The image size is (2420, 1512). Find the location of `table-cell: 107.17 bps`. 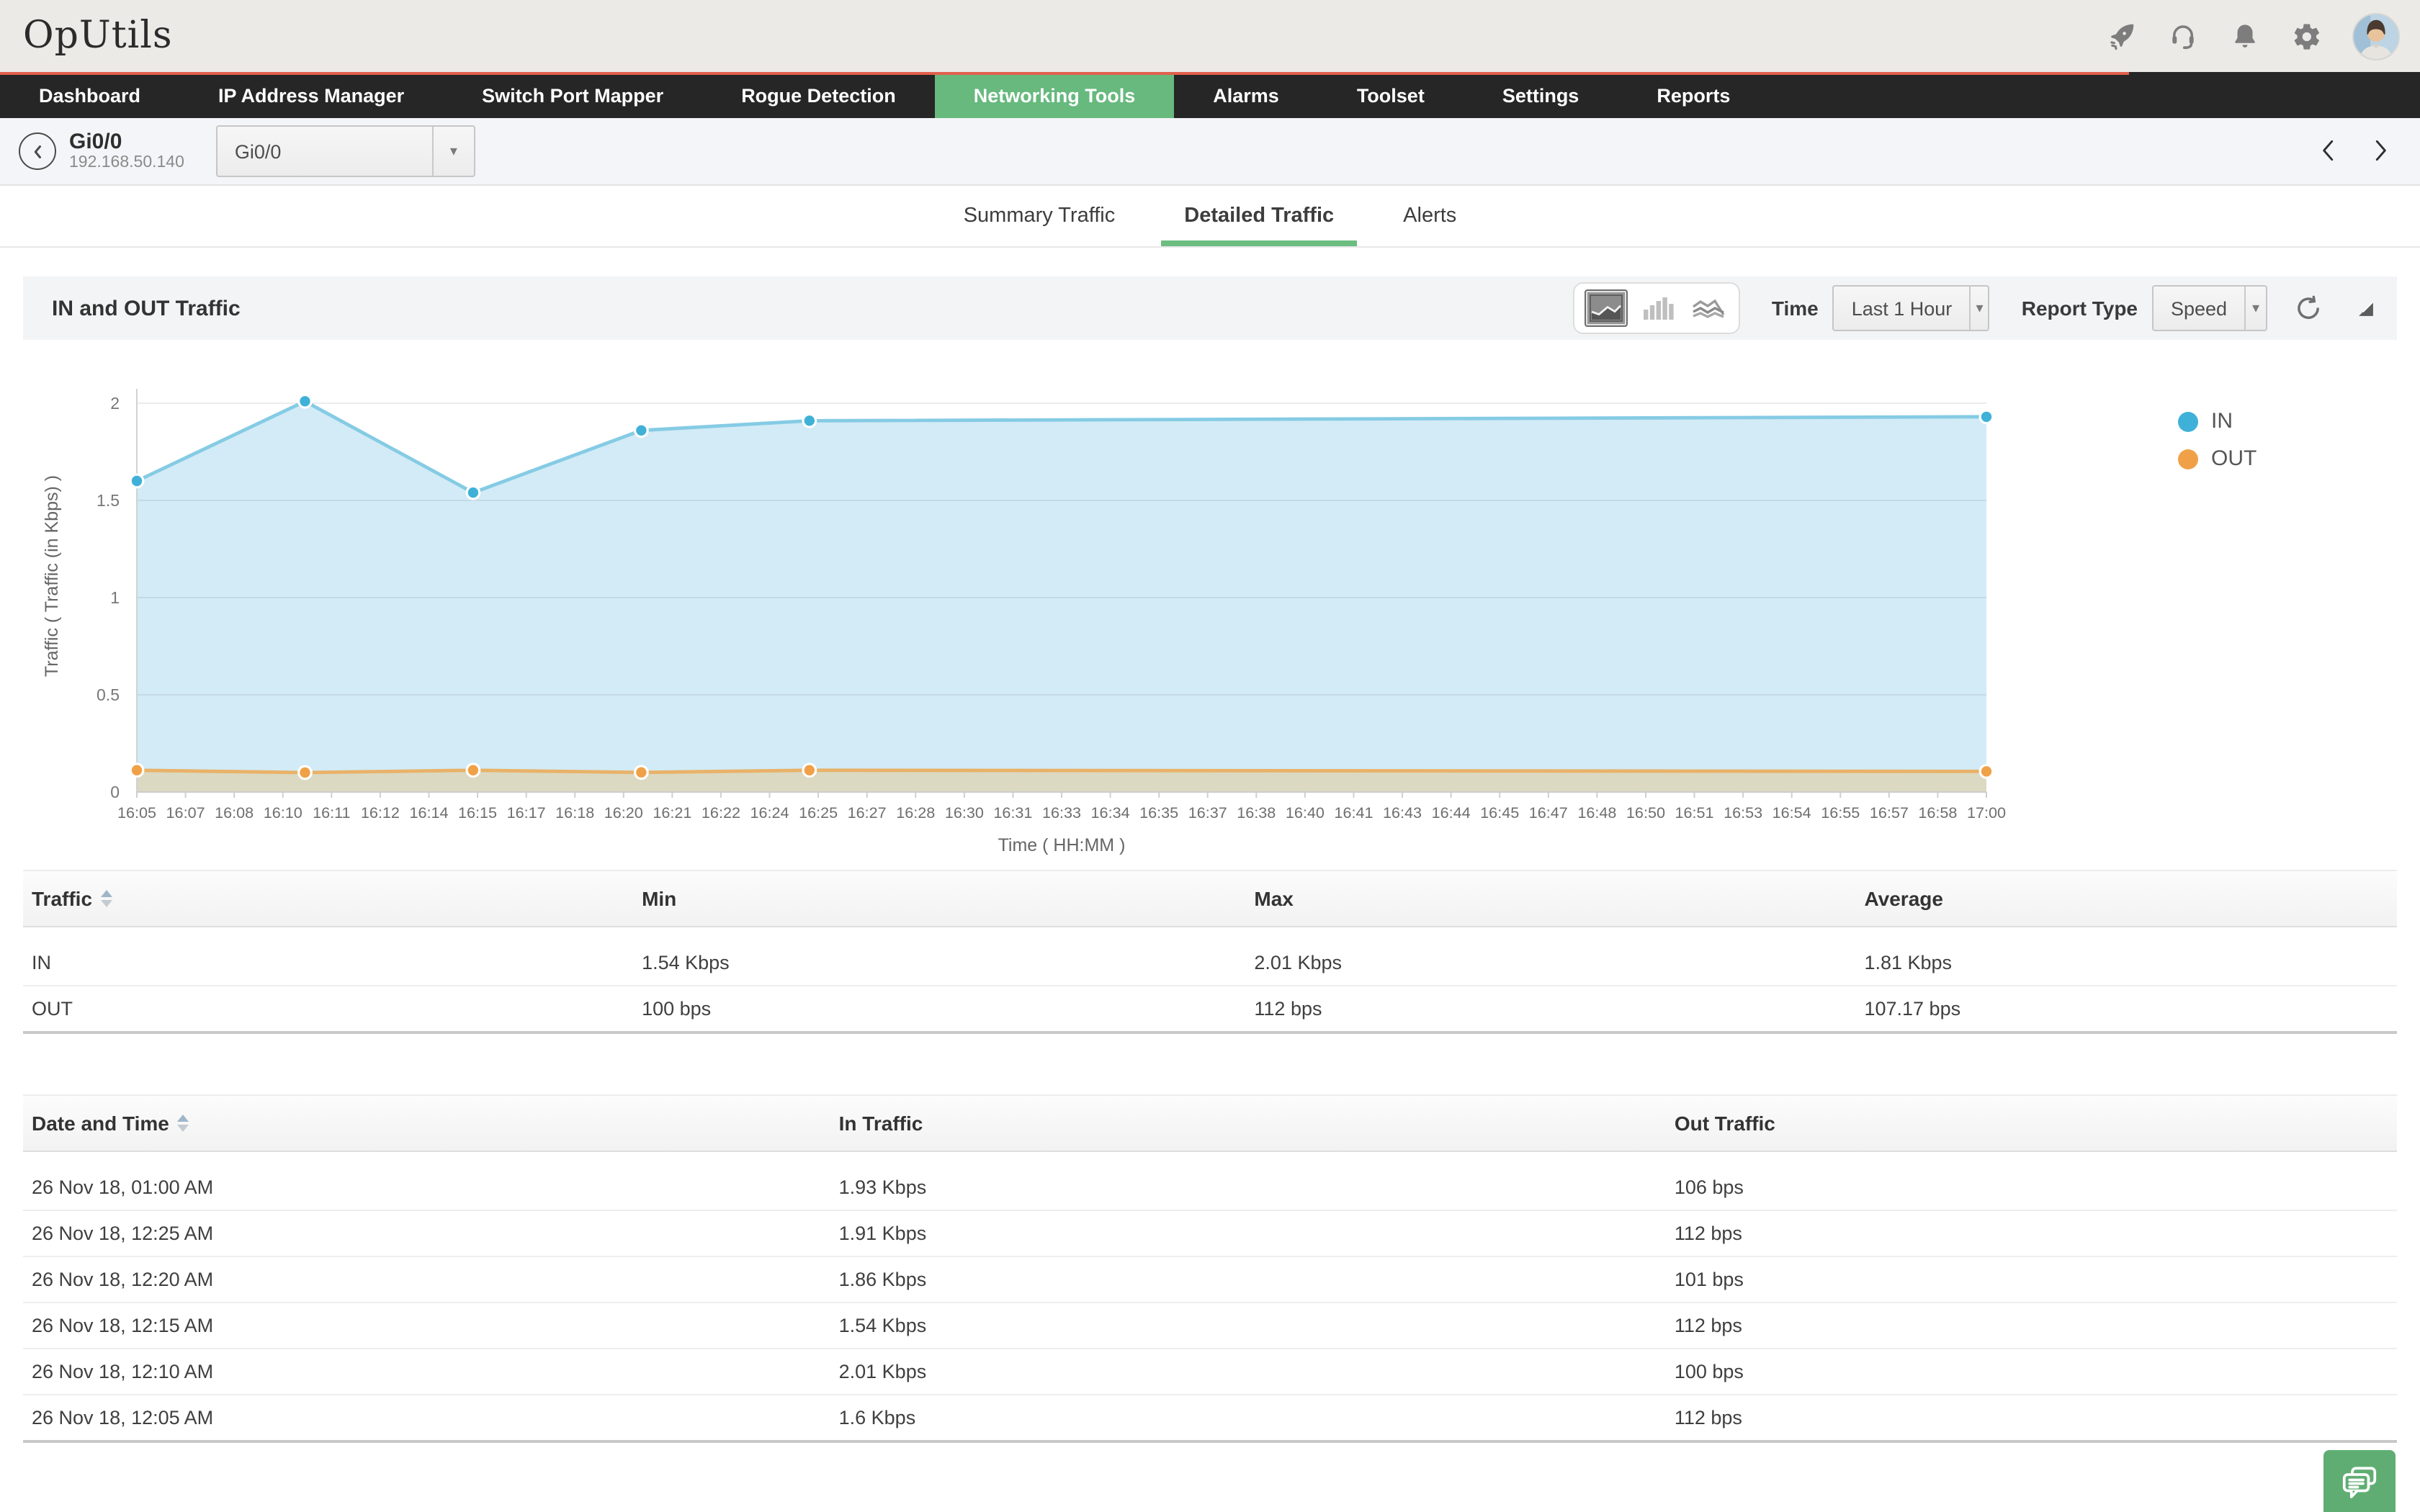

table-cell: 107.17 bps is located at coordinates (1913, 1009).